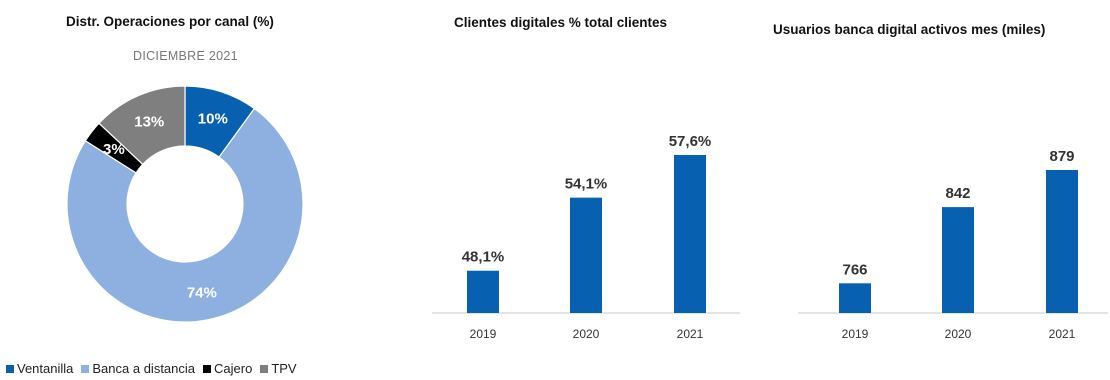 The image size is (1110, 380). What do you see at coordinates (561, 22) in the screenshot?
I see `clients-chart-title: Clientes digitales % total clientes` at bounding box center [561, 22].